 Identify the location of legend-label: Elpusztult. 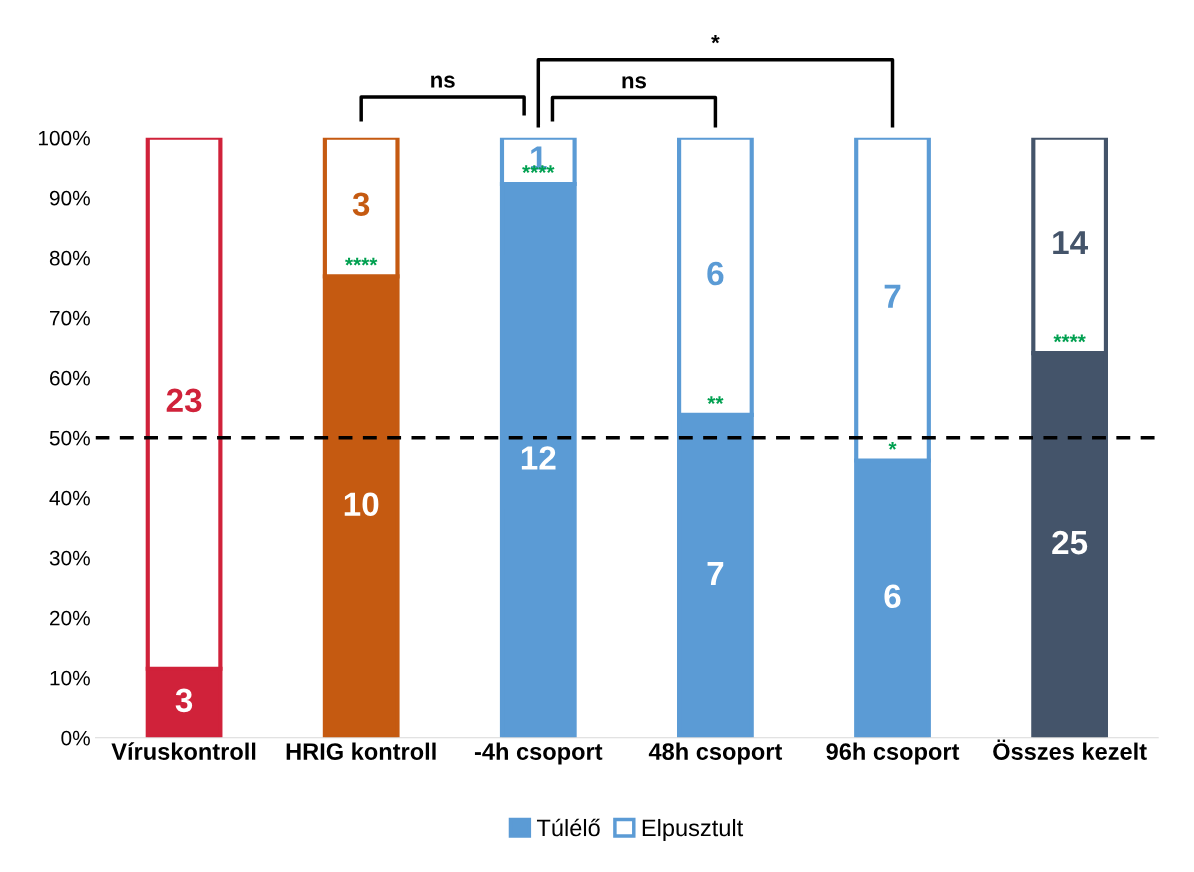
(693, 829).